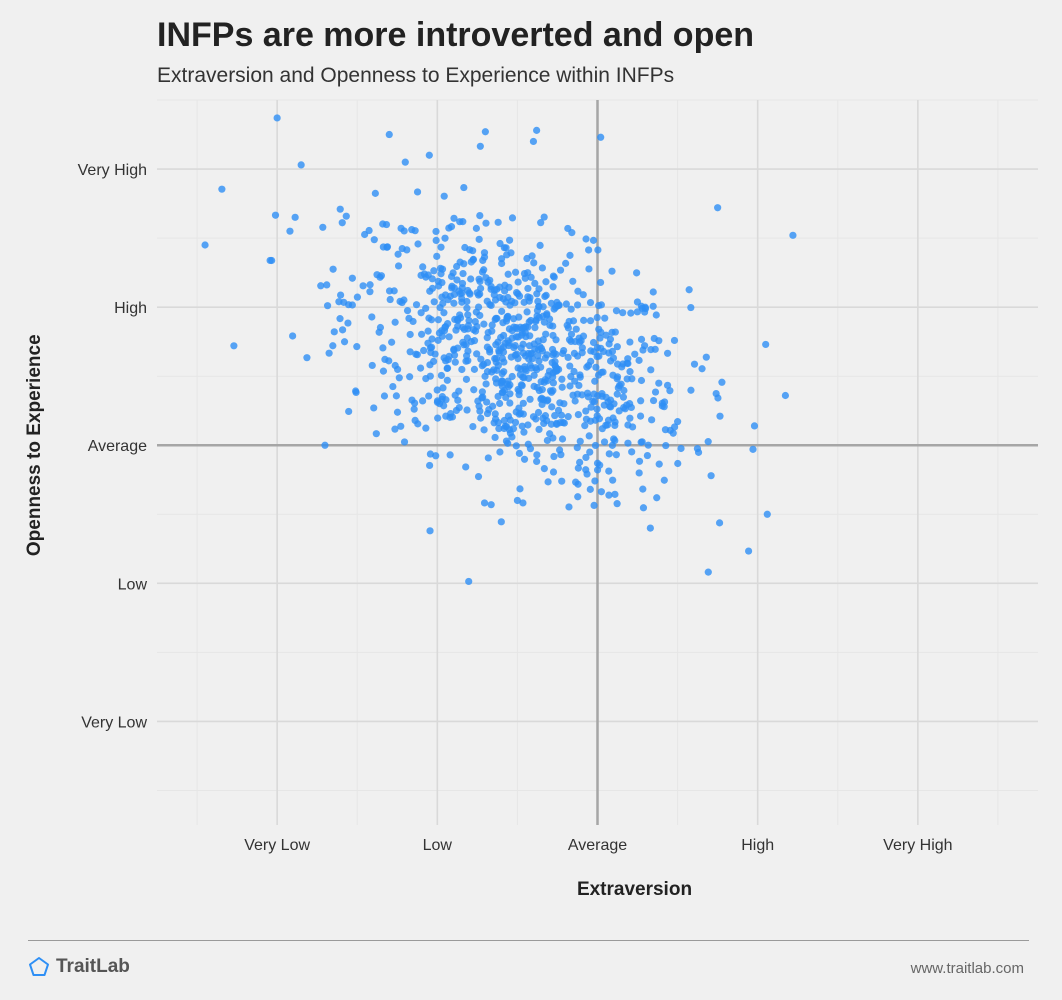  What do you see at coordinates (130, 308) in the screenshot?
I see `y-tick-label: High` at bounding box center [130, 308].